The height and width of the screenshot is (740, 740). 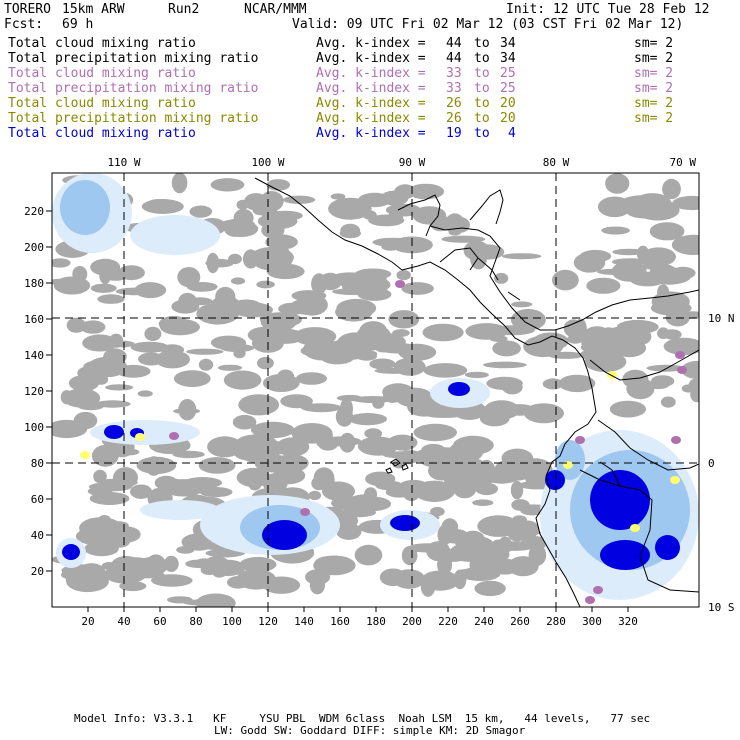 What do you see at coordinates (639, 471) in the screenshot?
I see `south-america-borders` at bounding box center [639, 471].